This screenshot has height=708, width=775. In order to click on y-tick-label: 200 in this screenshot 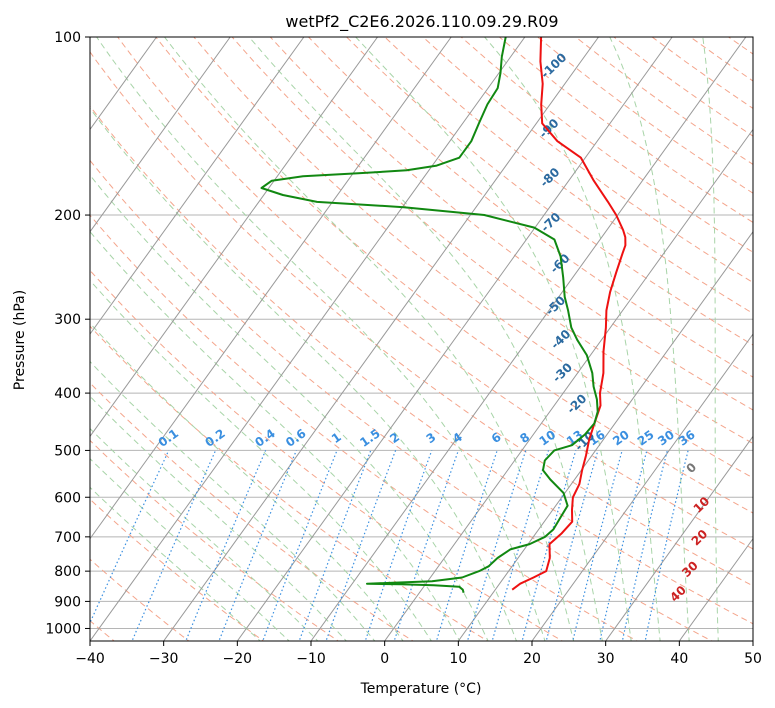, I will do `click(67, 216)`.